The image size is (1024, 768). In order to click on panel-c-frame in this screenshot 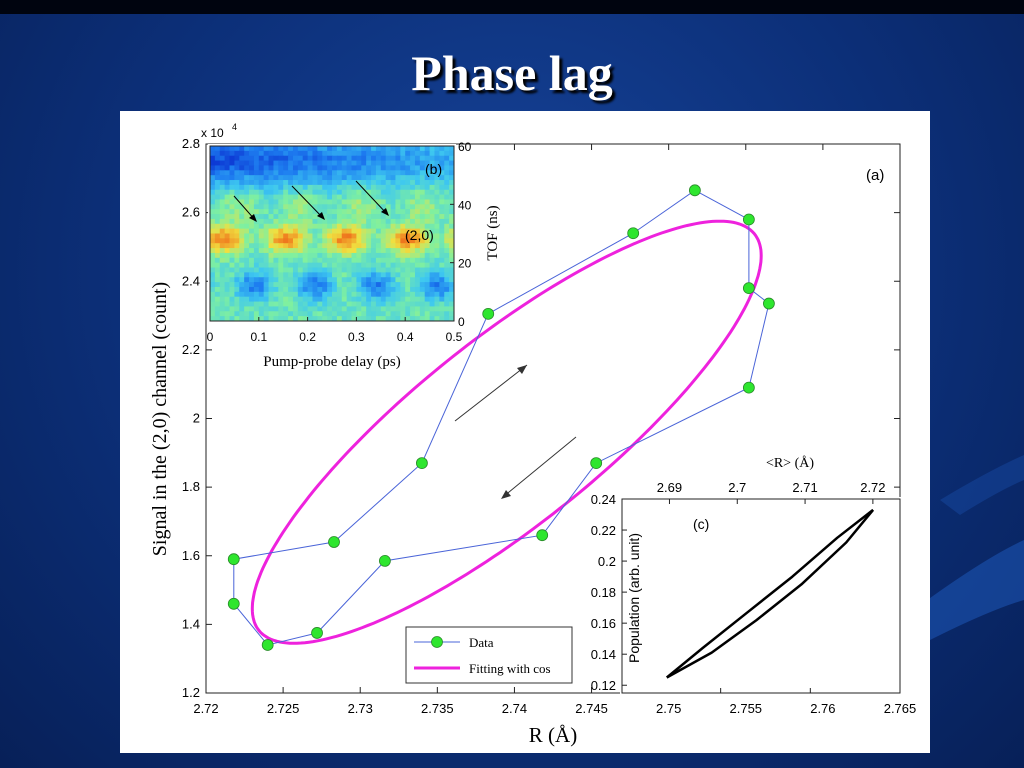, I will do `click(761, 596)`.